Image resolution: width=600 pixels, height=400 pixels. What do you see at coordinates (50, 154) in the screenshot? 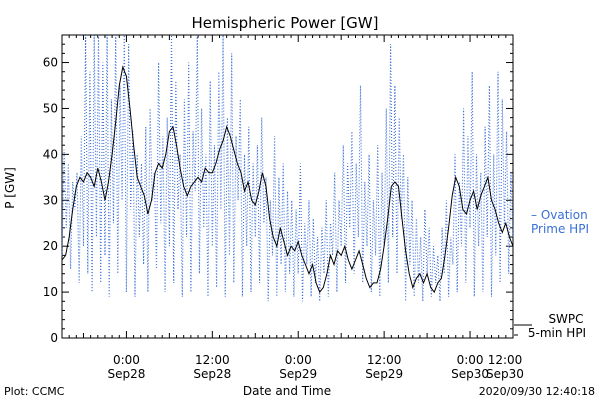
I see `y-tick-label: 40` at bounding box center [50, 154].